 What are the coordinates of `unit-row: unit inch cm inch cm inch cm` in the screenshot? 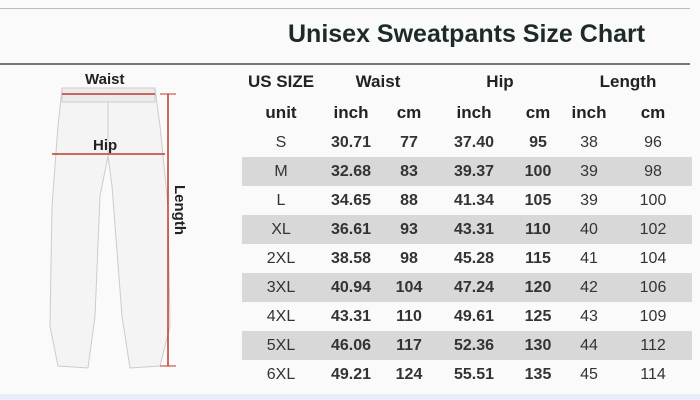 It's located at (467, 112).